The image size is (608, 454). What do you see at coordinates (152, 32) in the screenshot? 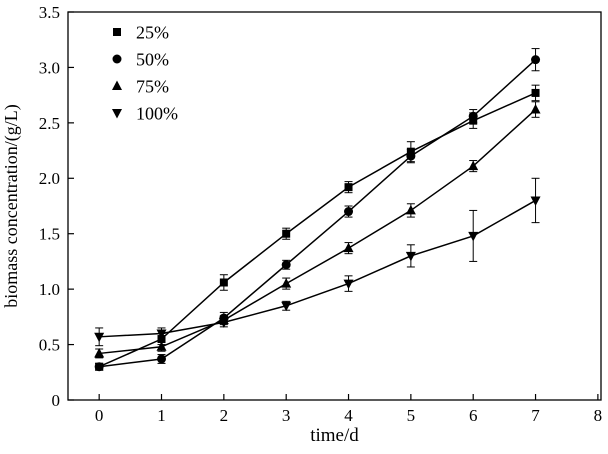
I see `legend-label: 25%` at bounding box center [152, 32].